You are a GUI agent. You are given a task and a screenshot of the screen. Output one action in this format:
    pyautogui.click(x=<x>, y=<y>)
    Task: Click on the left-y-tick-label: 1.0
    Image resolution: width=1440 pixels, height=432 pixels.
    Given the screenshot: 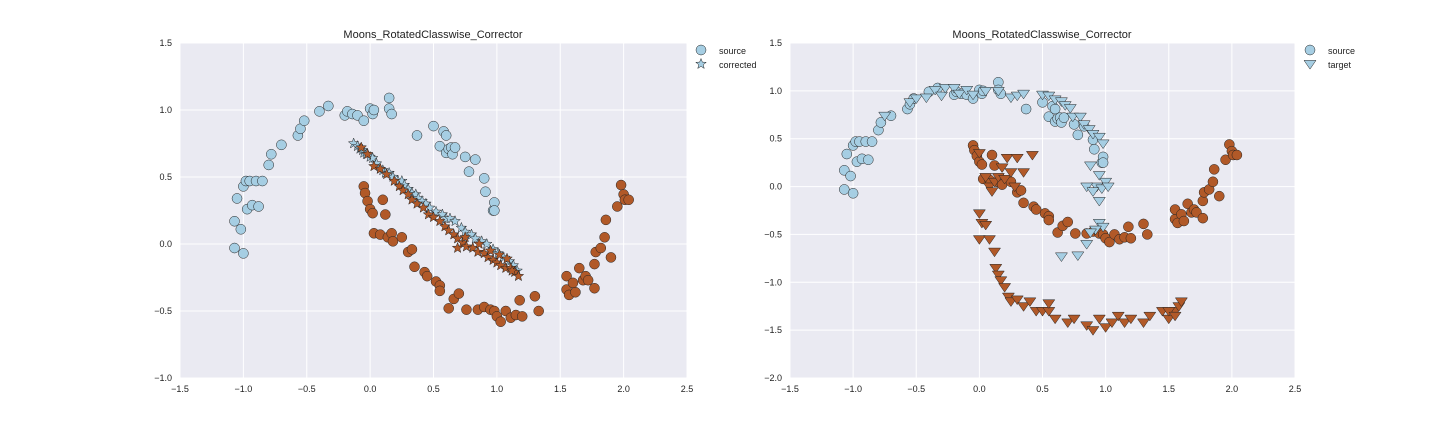 What is the action you would take?
    pyautogui.click(x=165, y=110)
    